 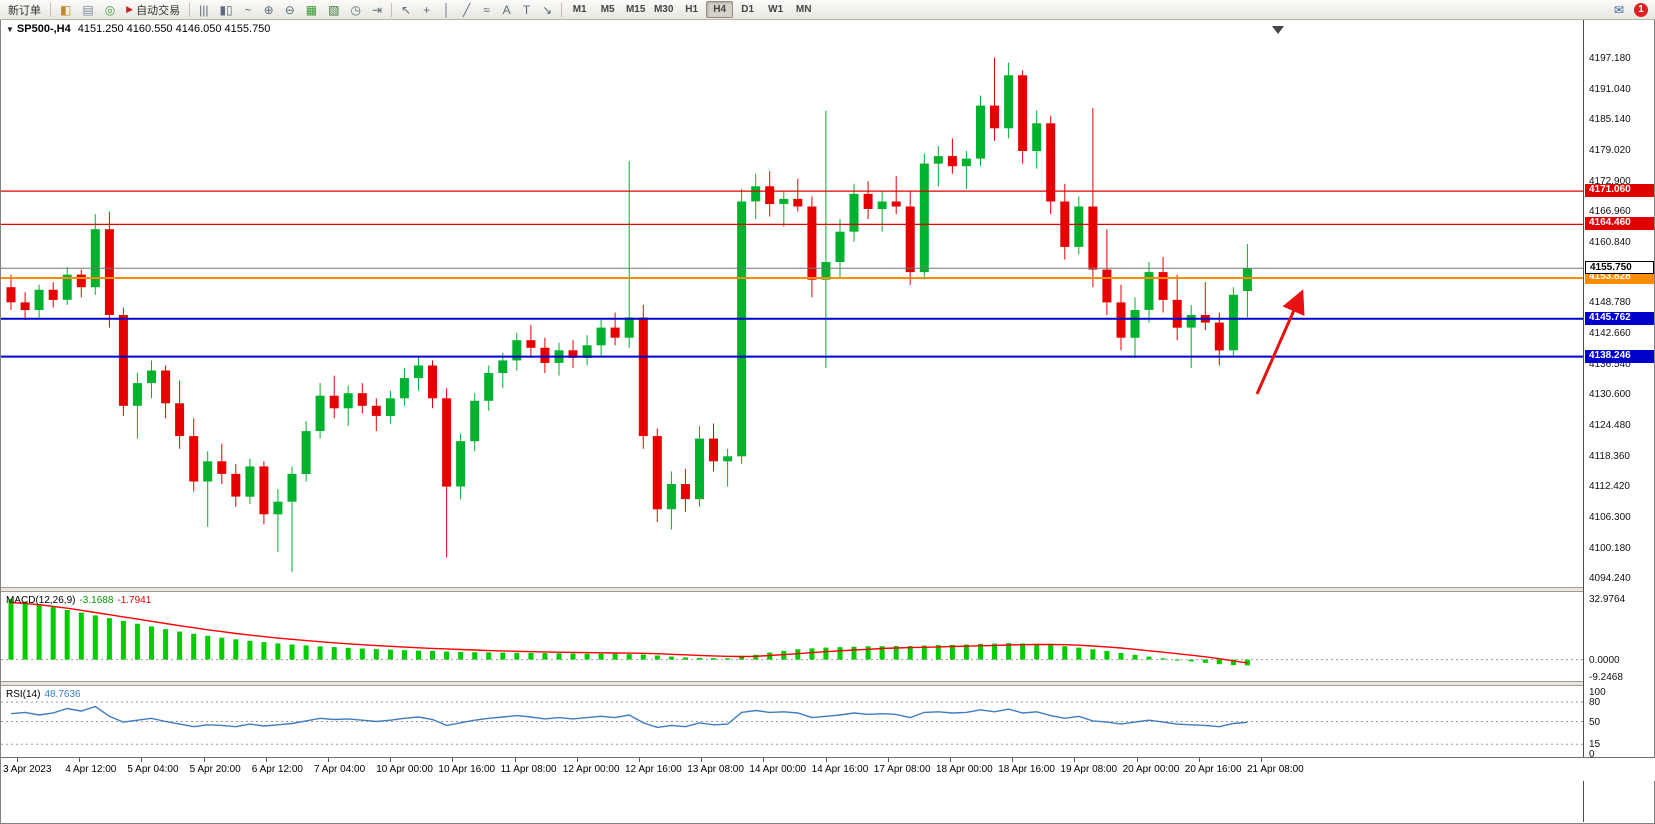 What do you see at coordinates (692, 9) in the screenshot?
I see `timeframe-h1-button: H1` at bounding box center [692, 9].